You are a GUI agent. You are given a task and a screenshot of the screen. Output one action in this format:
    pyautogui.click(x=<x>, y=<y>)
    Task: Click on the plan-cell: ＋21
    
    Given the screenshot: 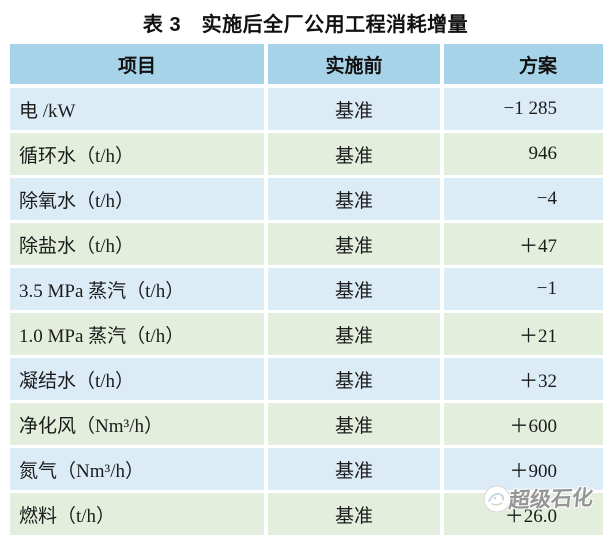 What is the action you would take?
    pyautogui.click(x=523, y=334)
    